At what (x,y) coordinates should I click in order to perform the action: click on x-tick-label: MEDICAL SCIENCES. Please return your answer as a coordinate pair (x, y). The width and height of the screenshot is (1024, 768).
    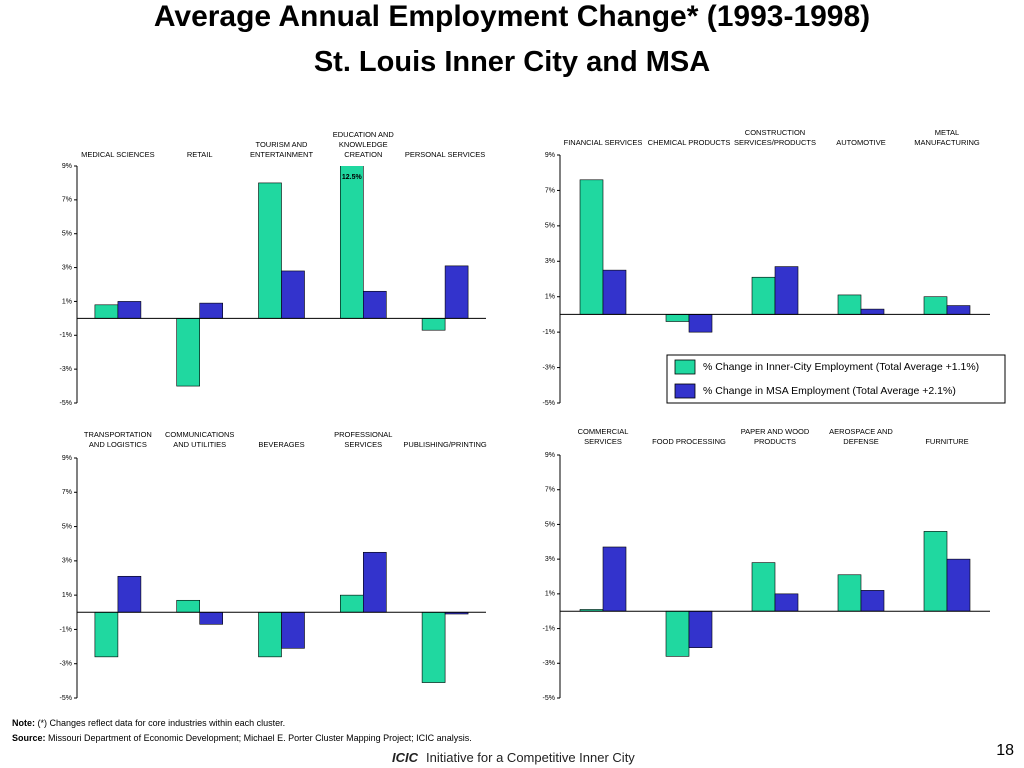
    Looking at the image, I should click on (118, 154).